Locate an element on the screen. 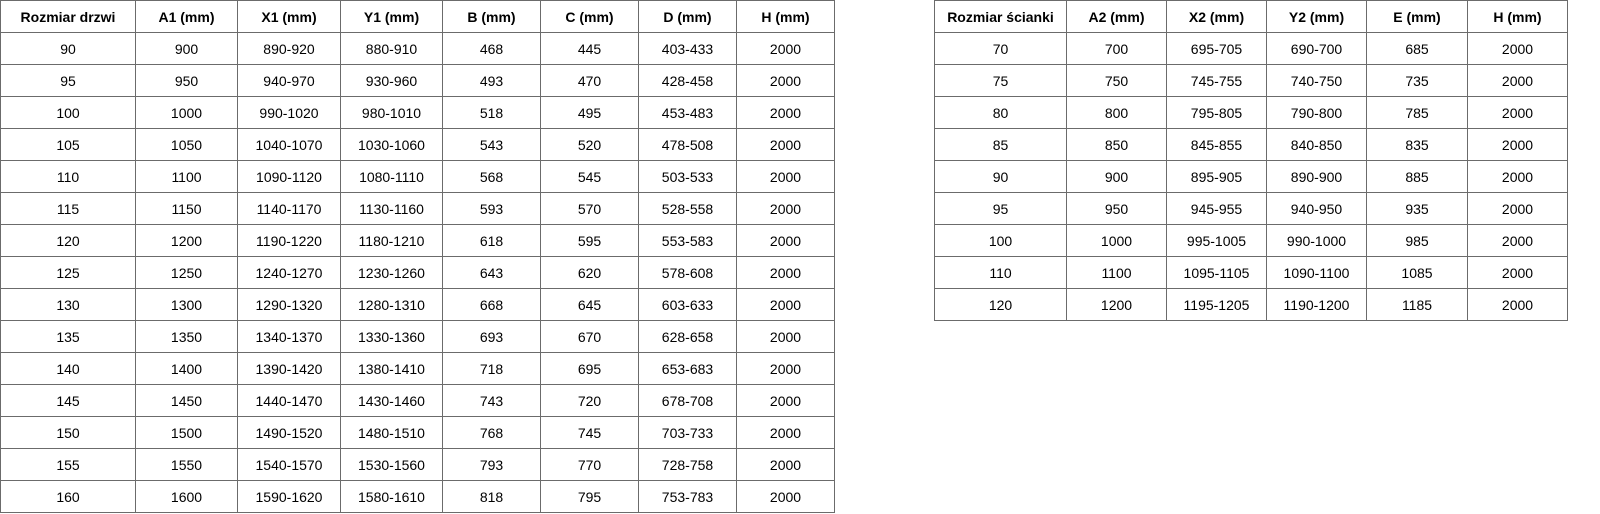  table-cell: 900 is located at coordinates (186, 48).